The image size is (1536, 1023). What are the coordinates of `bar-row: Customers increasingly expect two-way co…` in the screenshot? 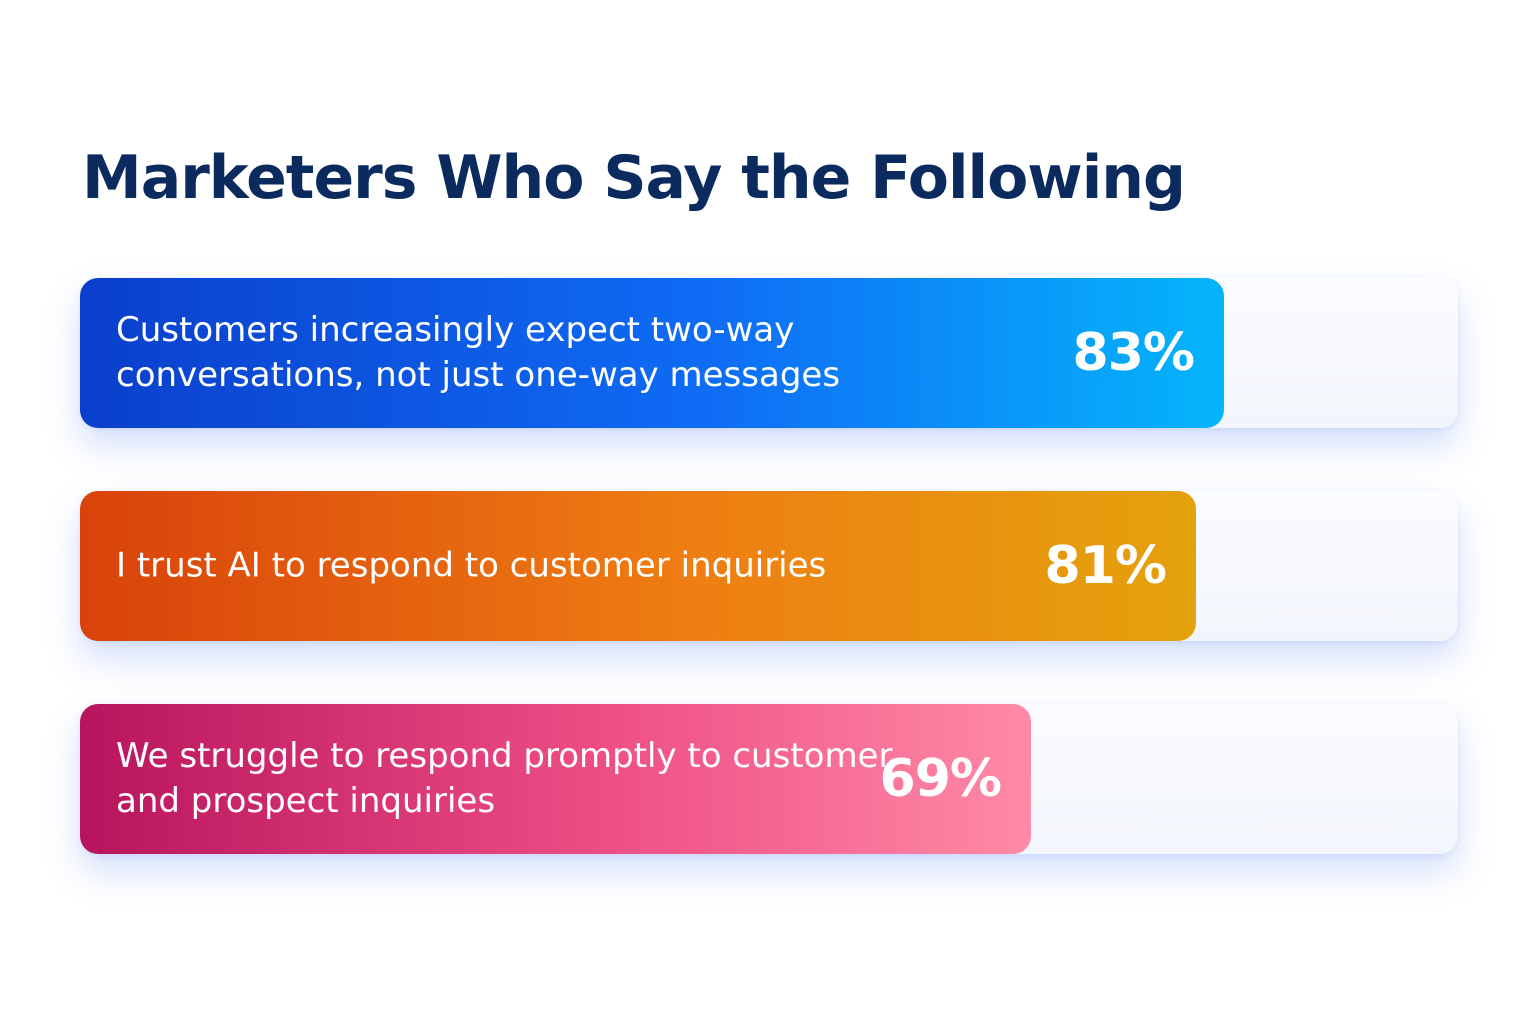 It's located at (769, 353).